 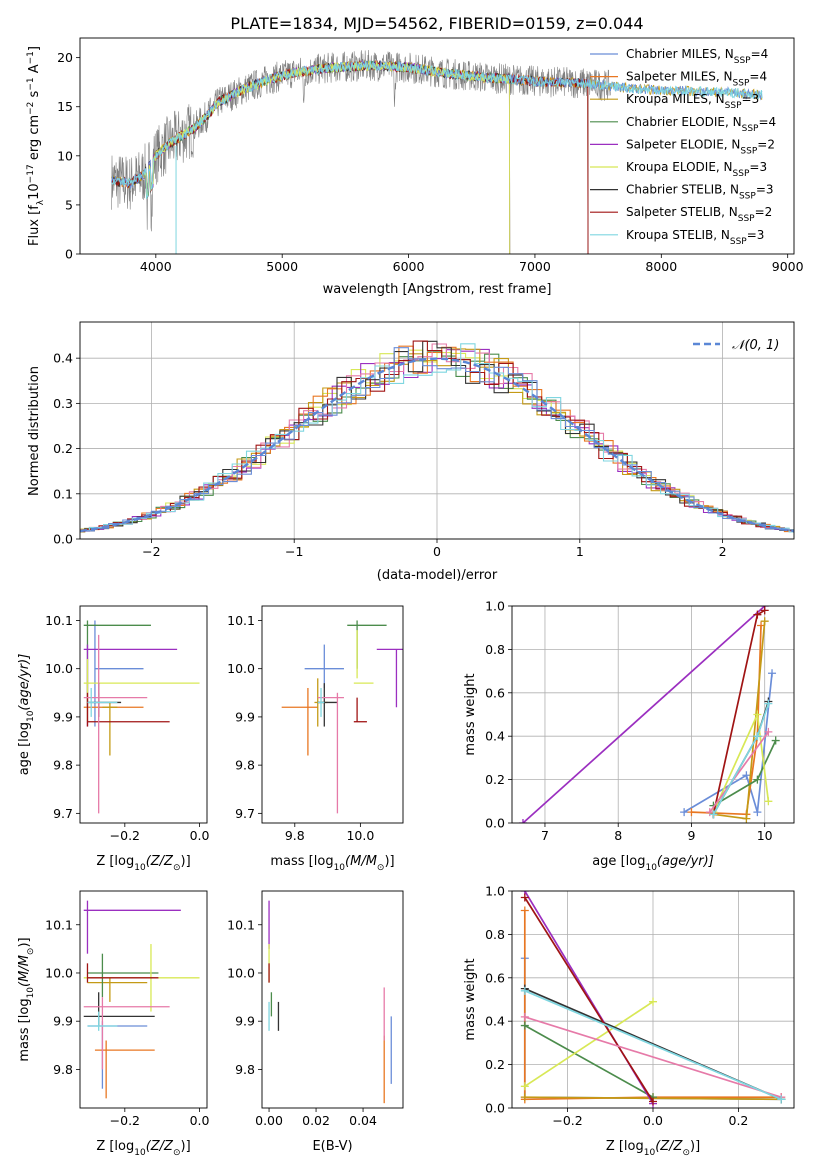 What do you see at coordinates (680, 54) in the screenshot?
I see `label-part: Chabrier MILES, N` at bounding box center [680, 54].